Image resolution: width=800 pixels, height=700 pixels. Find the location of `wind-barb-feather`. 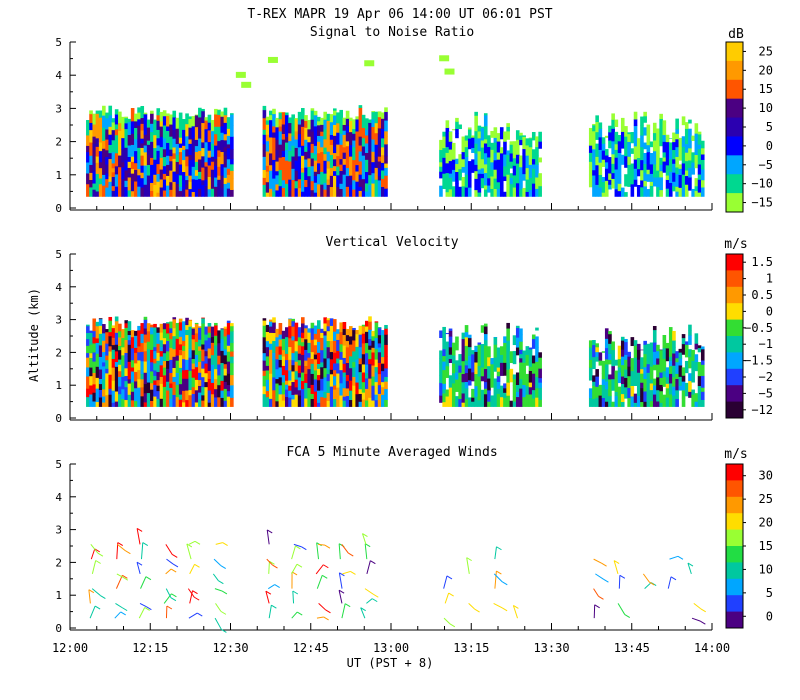

wind-barb-feather is located at coordinates (298, 547).